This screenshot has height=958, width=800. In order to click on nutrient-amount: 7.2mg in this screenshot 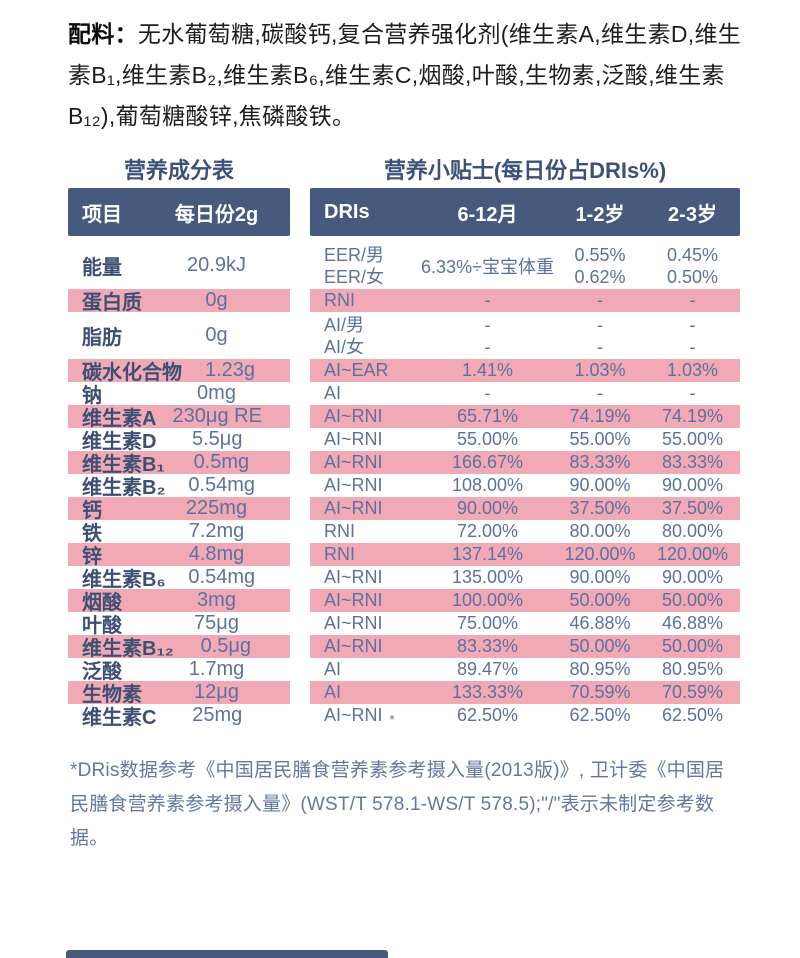, I will do `click(216, 531)`.